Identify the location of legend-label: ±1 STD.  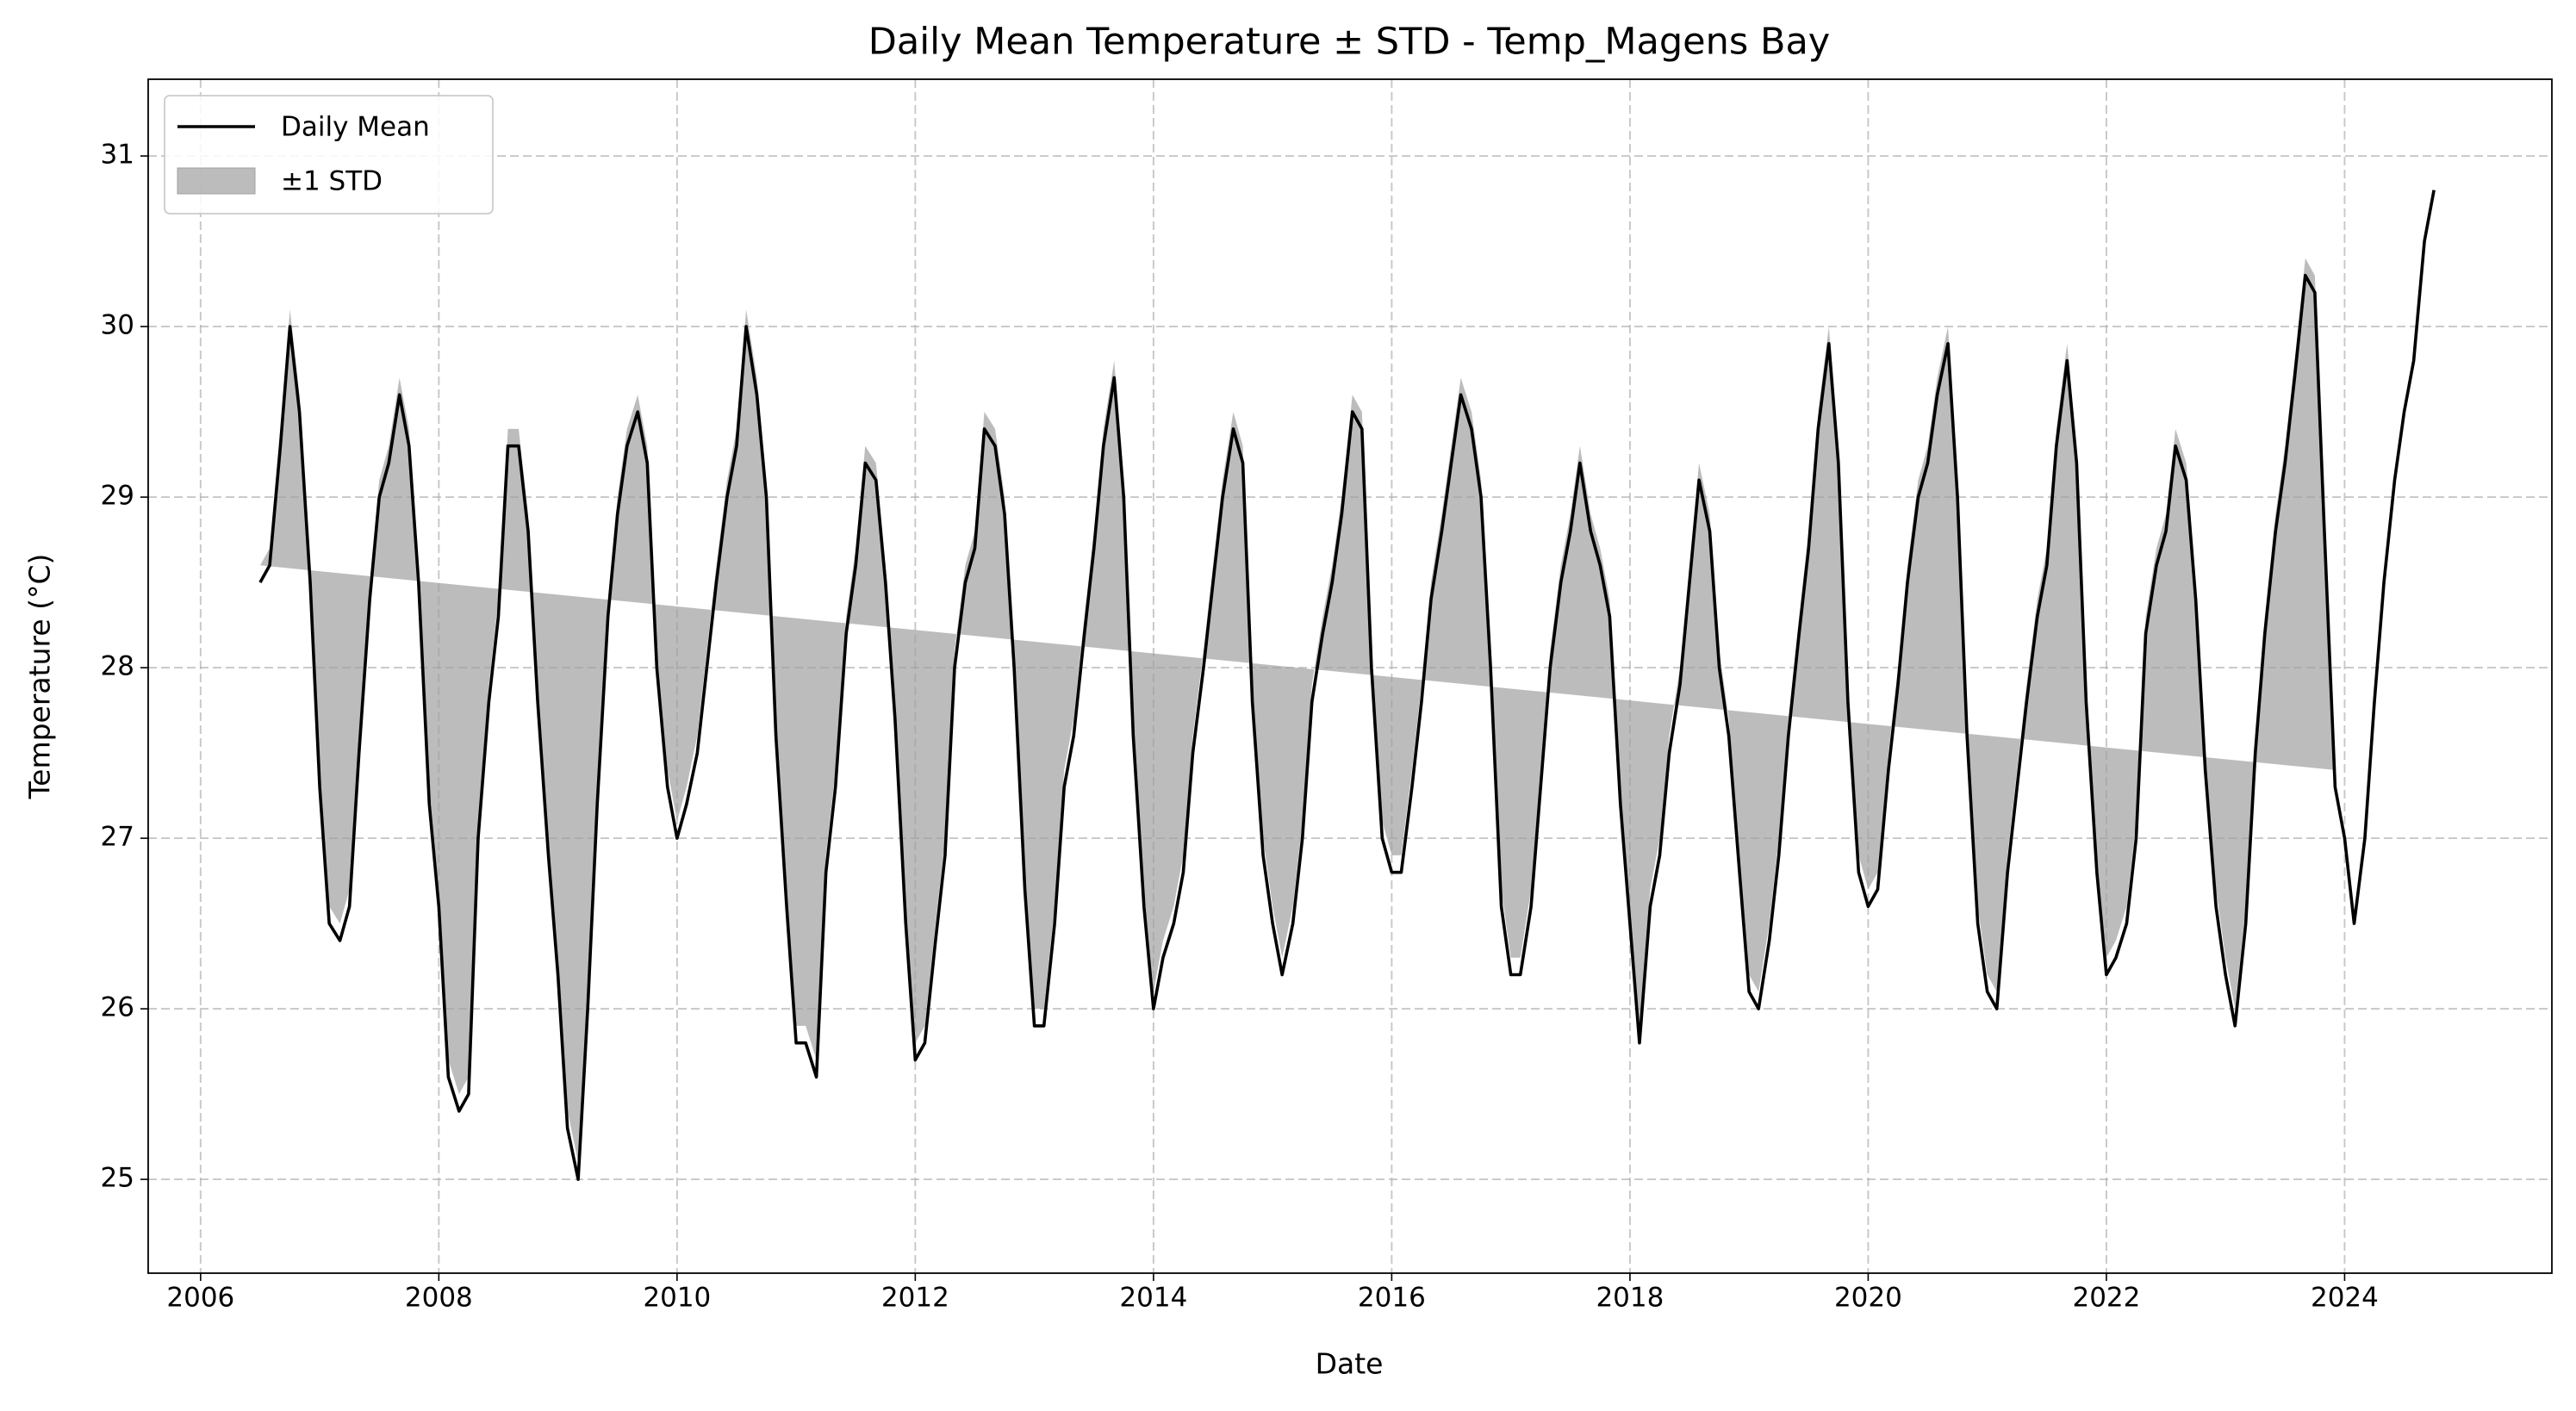
(332, 181).